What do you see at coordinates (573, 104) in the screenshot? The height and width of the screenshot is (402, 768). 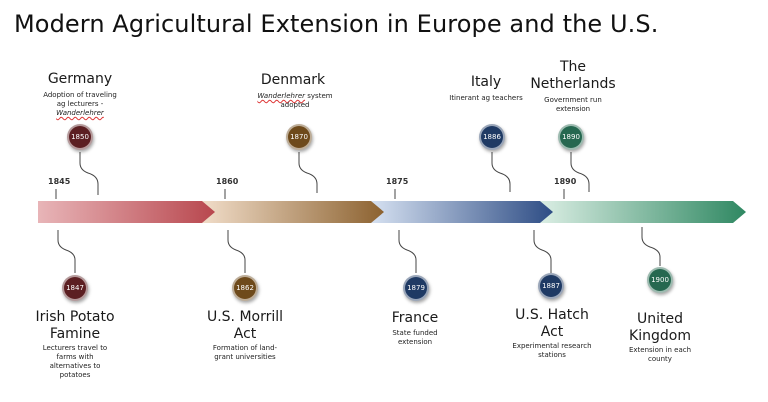 I see `event-netherlands-desc: Government run extension` at bounding box center [573, 104].